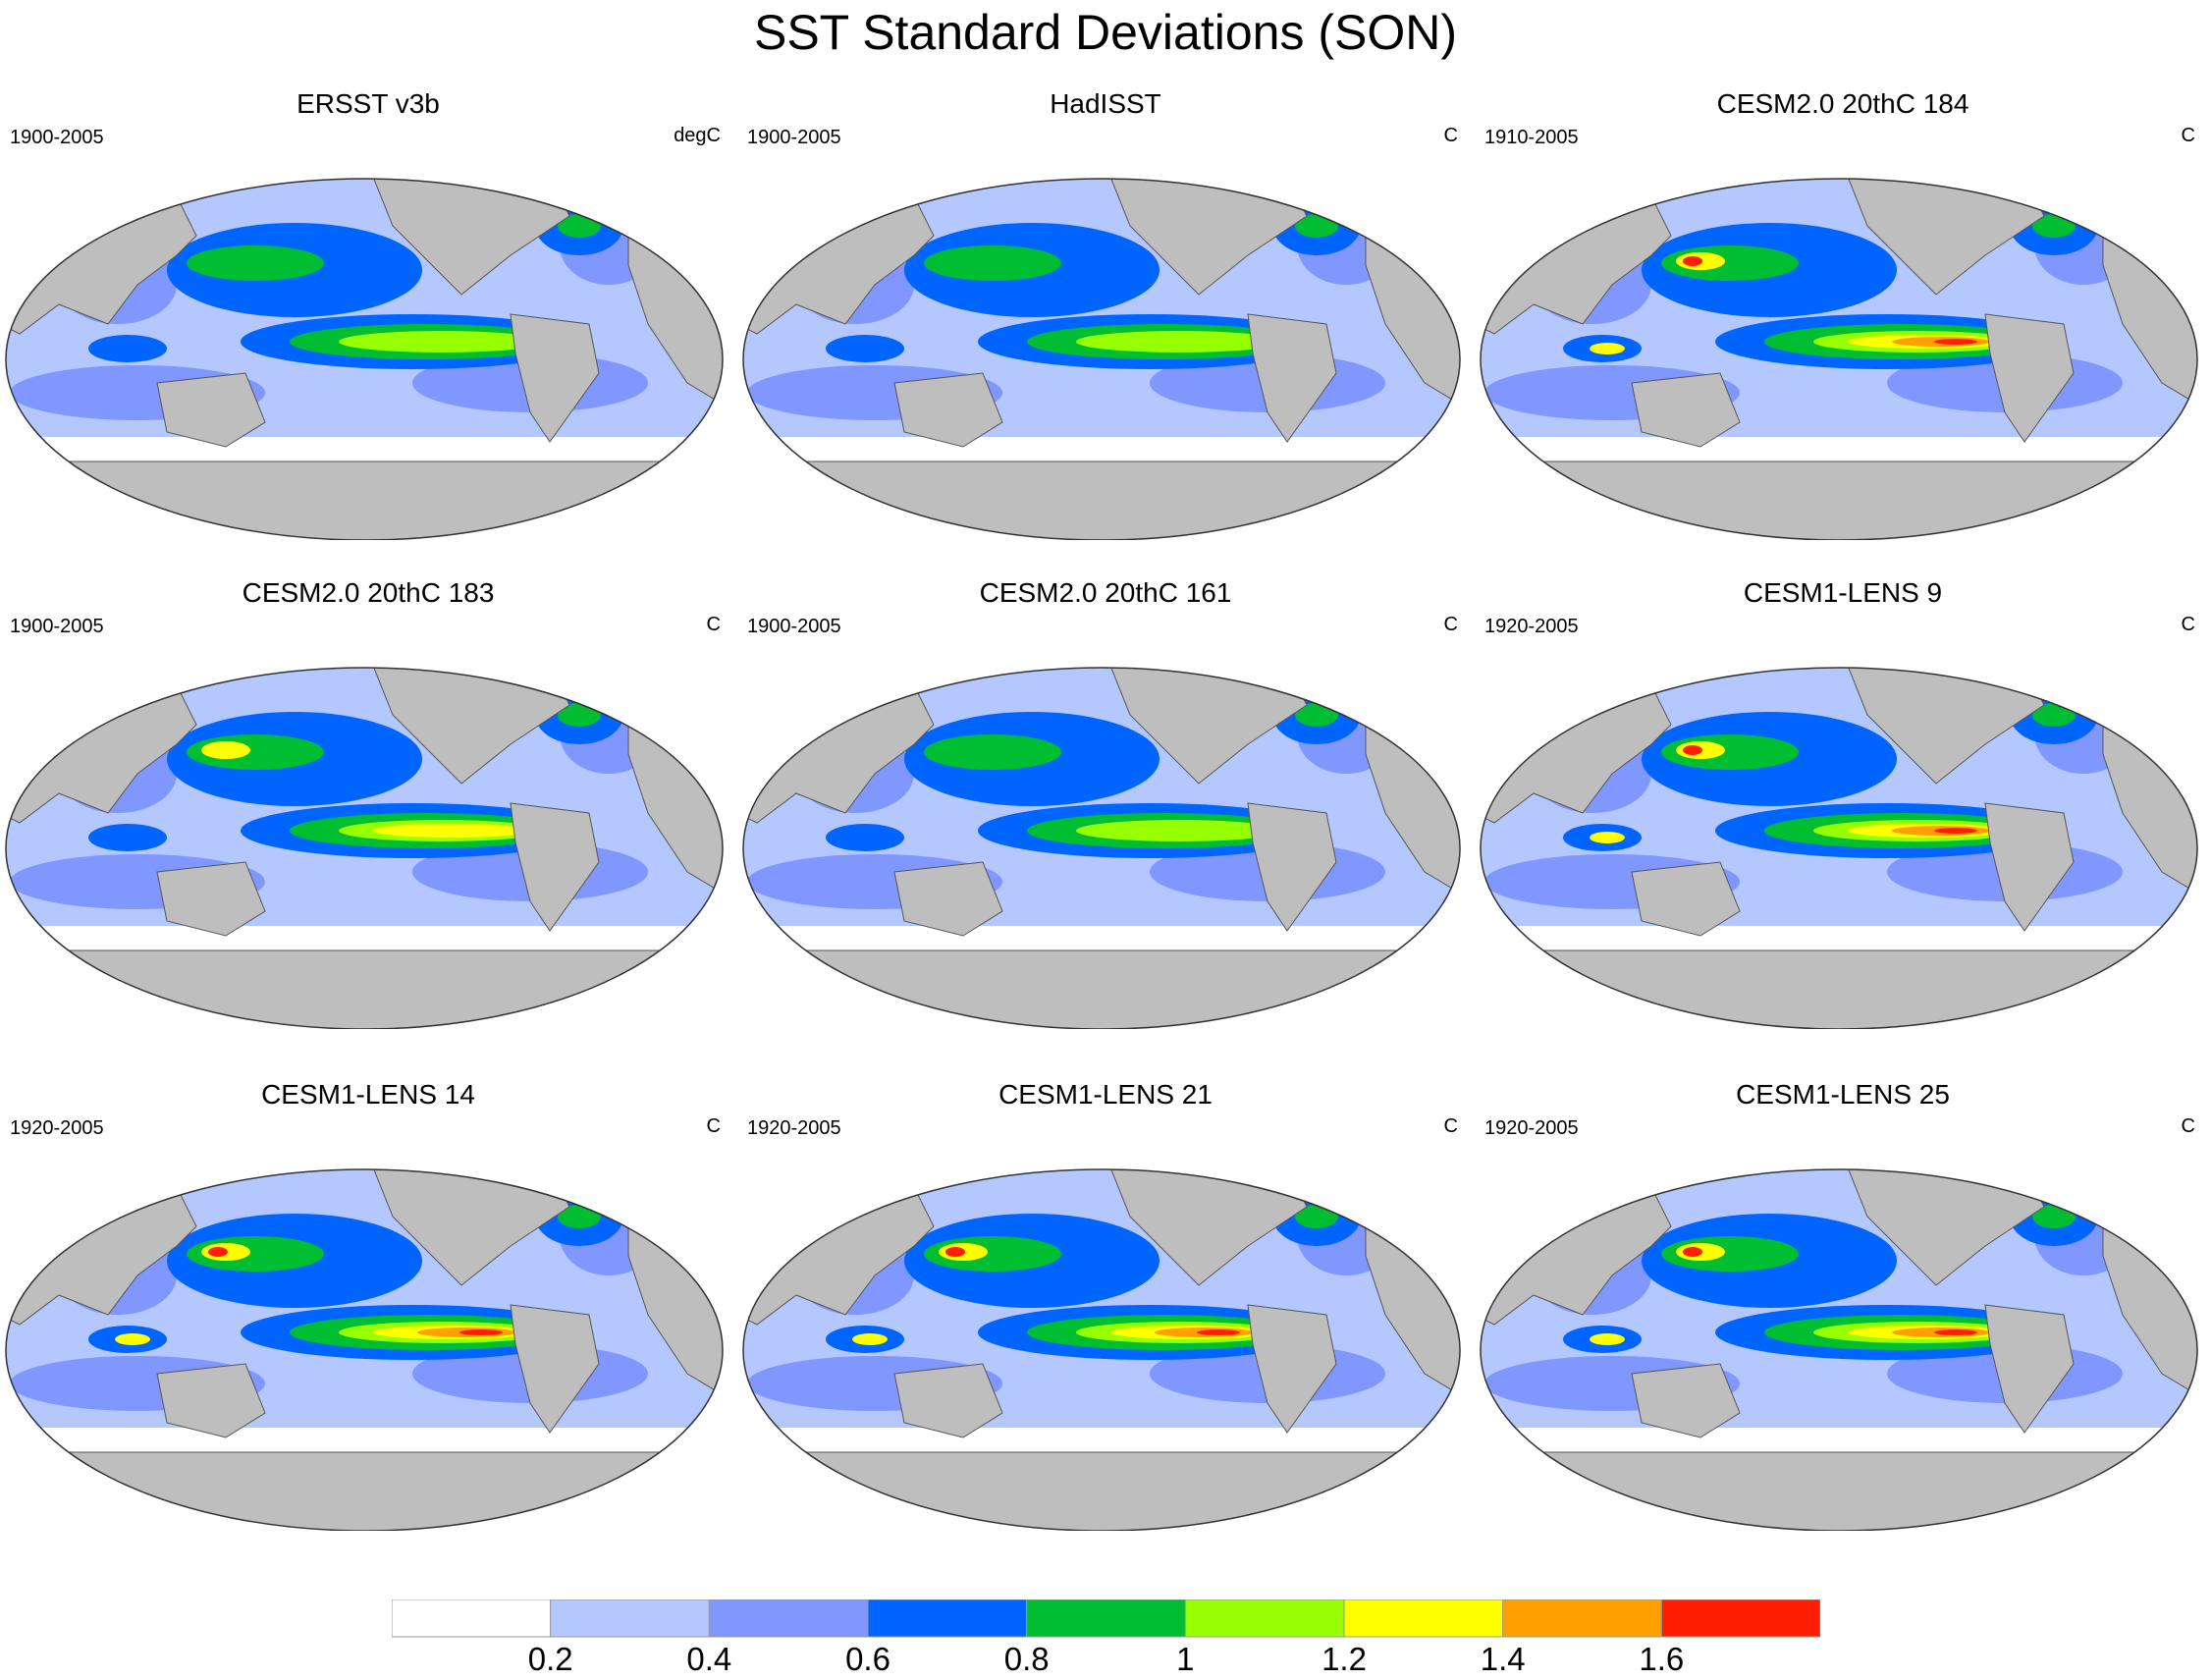 This screenshot has width=2211, height=1680. What do you see at coordinates (1105, 103) in the screenshot?
I see `panel-title: HadISST` at bounding box center [1105, 103].